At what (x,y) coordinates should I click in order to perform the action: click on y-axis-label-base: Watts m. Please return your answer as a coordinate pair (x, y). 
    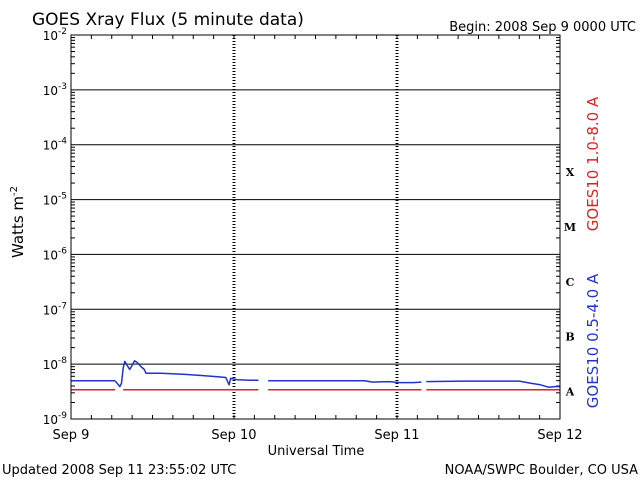
    Looking at the image, I should click on (18, 227).